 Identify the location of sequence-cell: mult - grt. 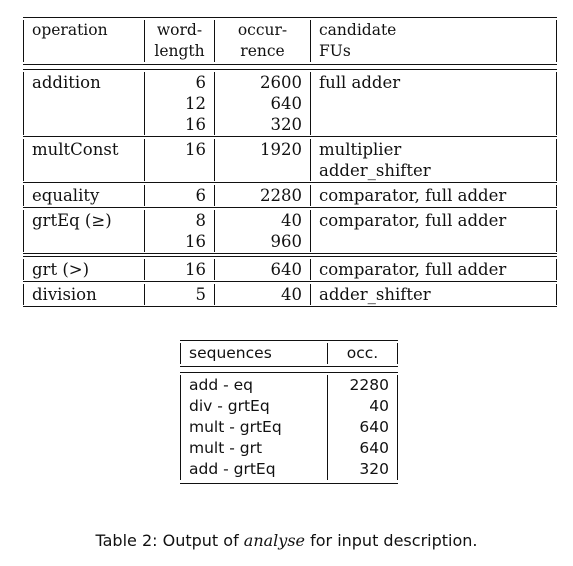
(226, 448).